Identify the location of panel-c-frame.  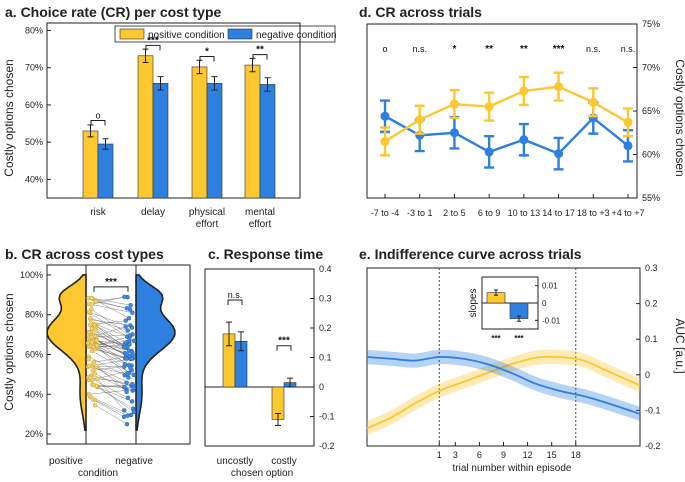
(259, 357).